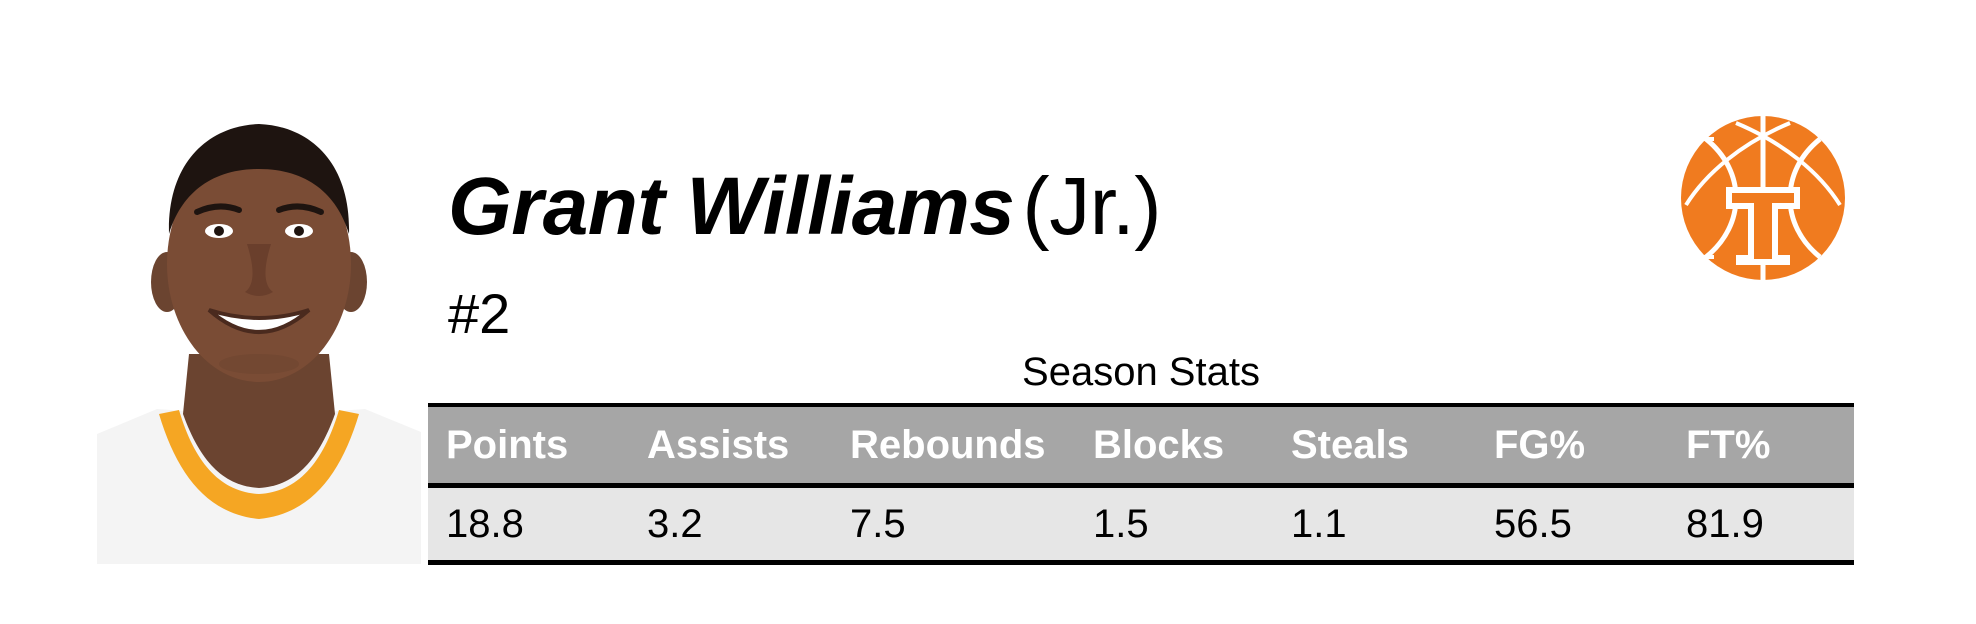 The image size is (1976, 624). Describe the element at coordinates (953, 525) in the screenshot. I see `stat-rebounds-value: 7.5` at that location.